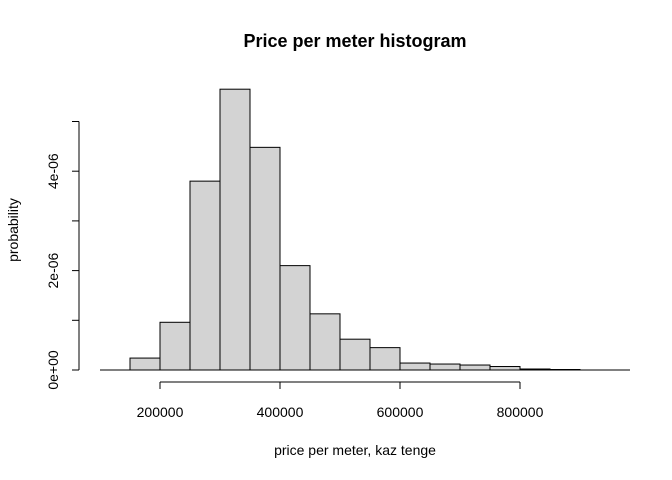 This screenshot has height=480, width=672. What do you see at coordinates (520, 412) in the screenshot?
I see `x-tick-label: 800000` at bounding box center [520, 412].